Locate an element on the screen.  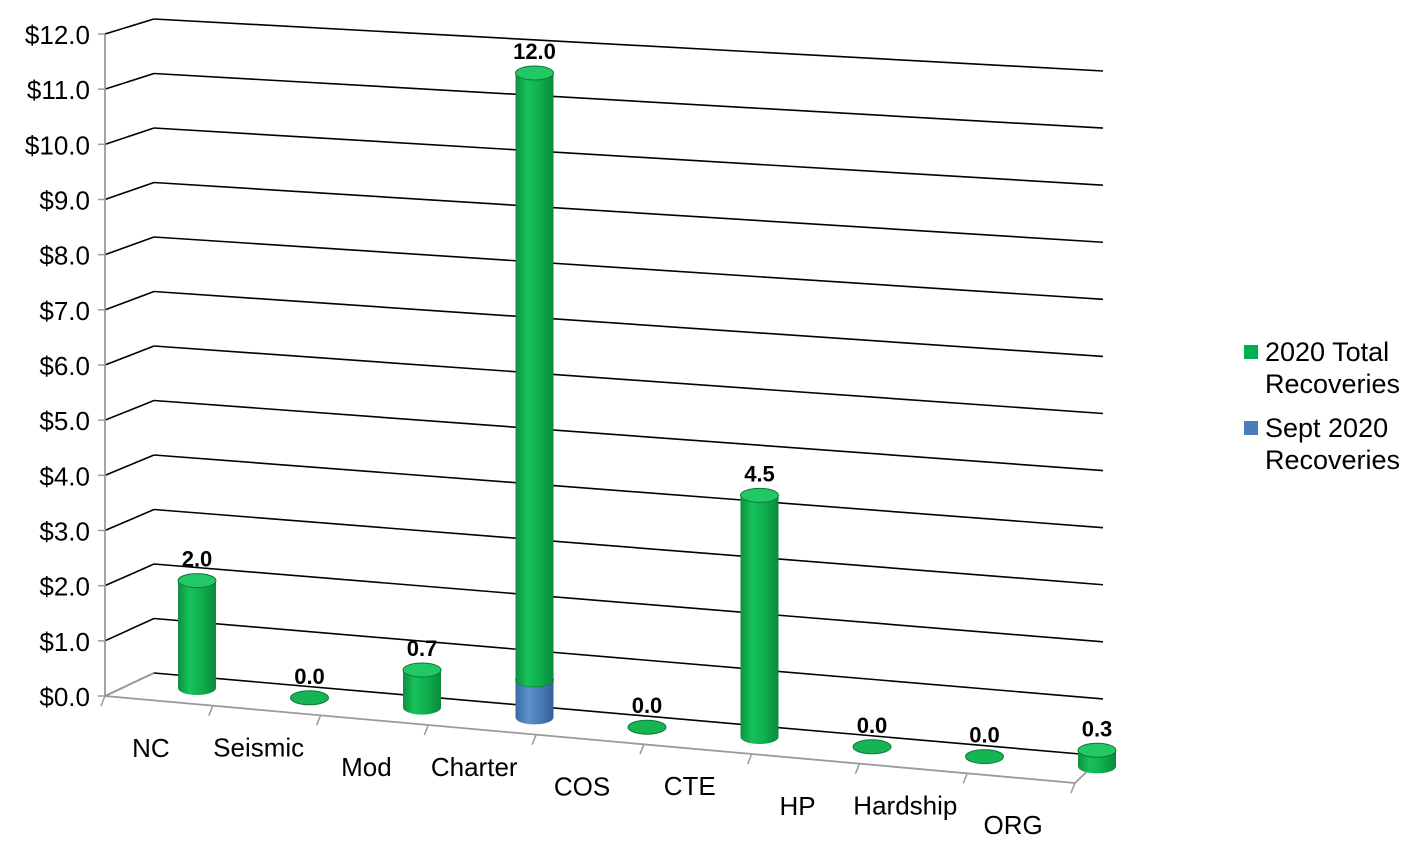
y-tick-label: $1.0 is located at coordinates (64, 642).